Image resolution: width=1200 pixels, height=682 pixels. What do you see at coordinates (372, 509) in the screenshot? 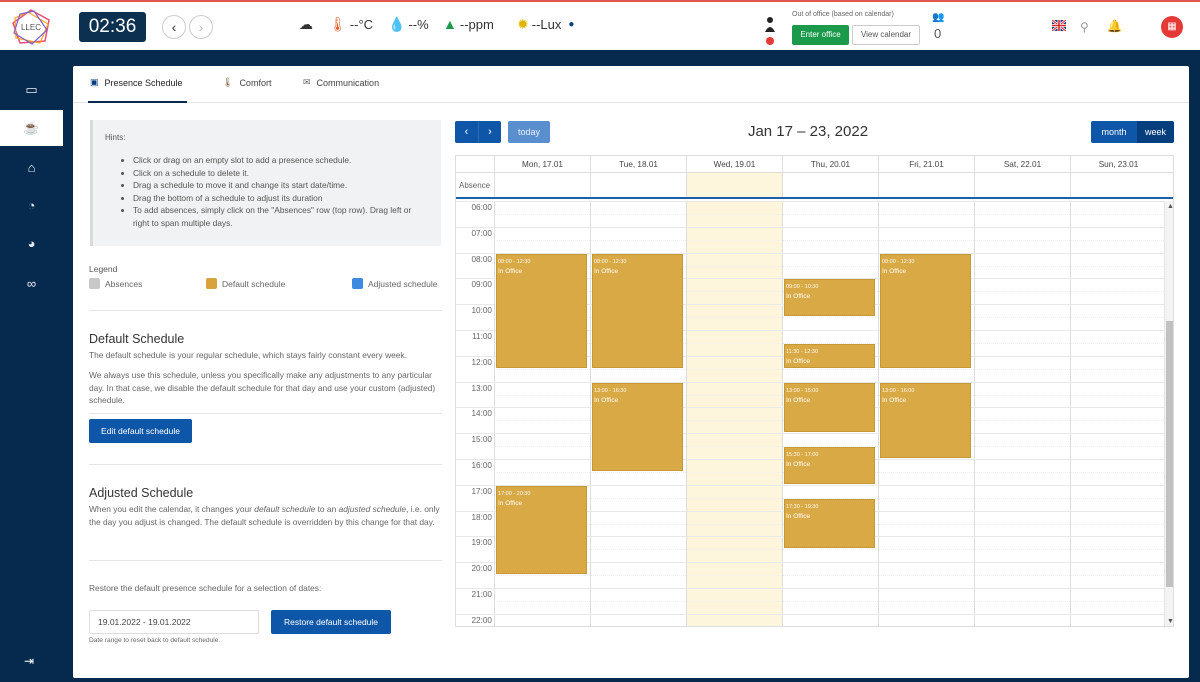
I see `text-emphasis: adjusted schedule` at bounding box center [372, 509].